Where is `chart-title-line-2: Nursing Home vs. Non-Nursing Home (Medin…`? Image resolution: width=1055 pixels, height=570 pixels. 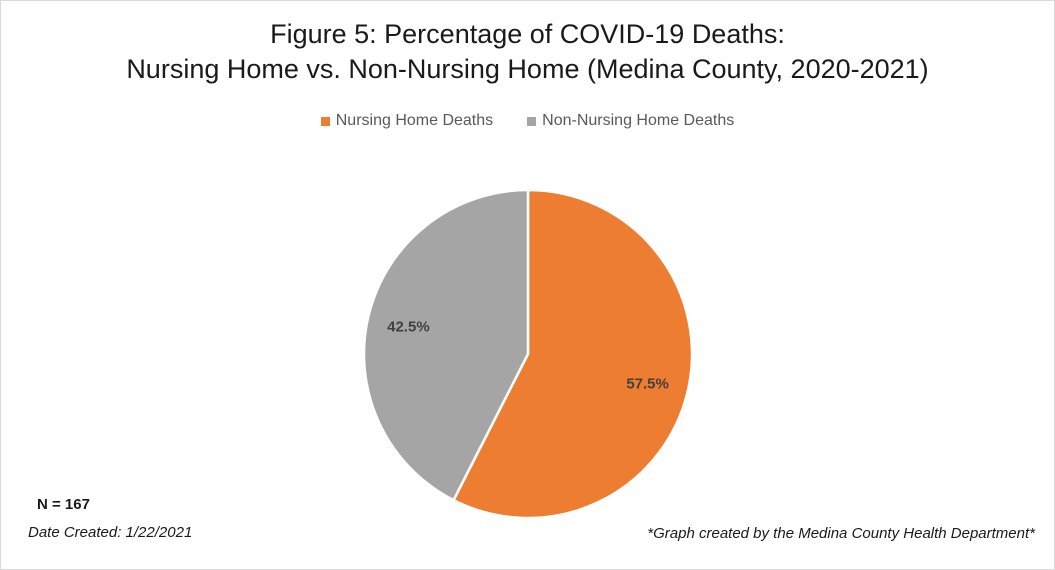
chart-title-line-2: Nursing Home vs. Non-Nursing Home (Medin… is located at coordinates (527, 69).